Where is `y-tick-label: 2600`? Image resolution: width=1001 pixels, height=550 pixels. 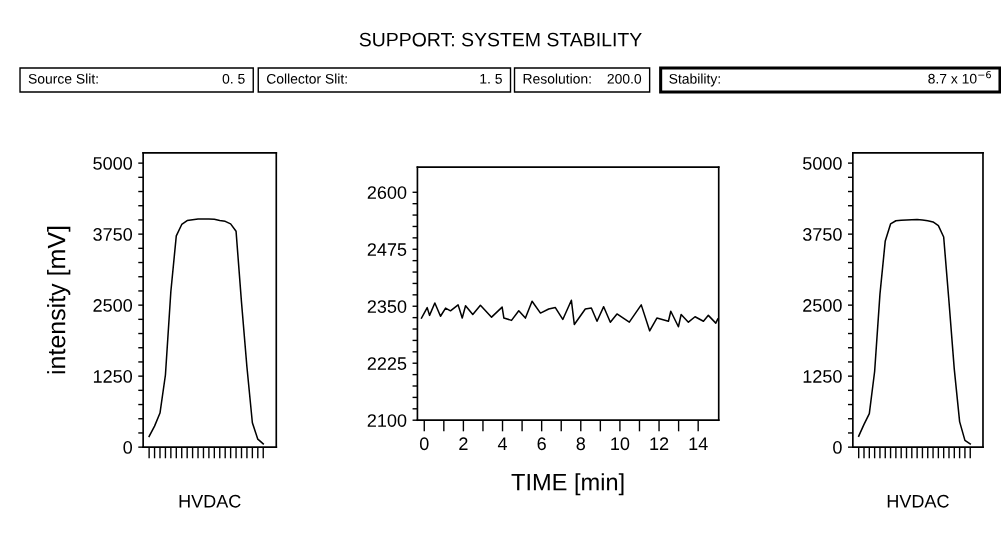 y-tick-label: 2600 is located at coordinates (387, 192).